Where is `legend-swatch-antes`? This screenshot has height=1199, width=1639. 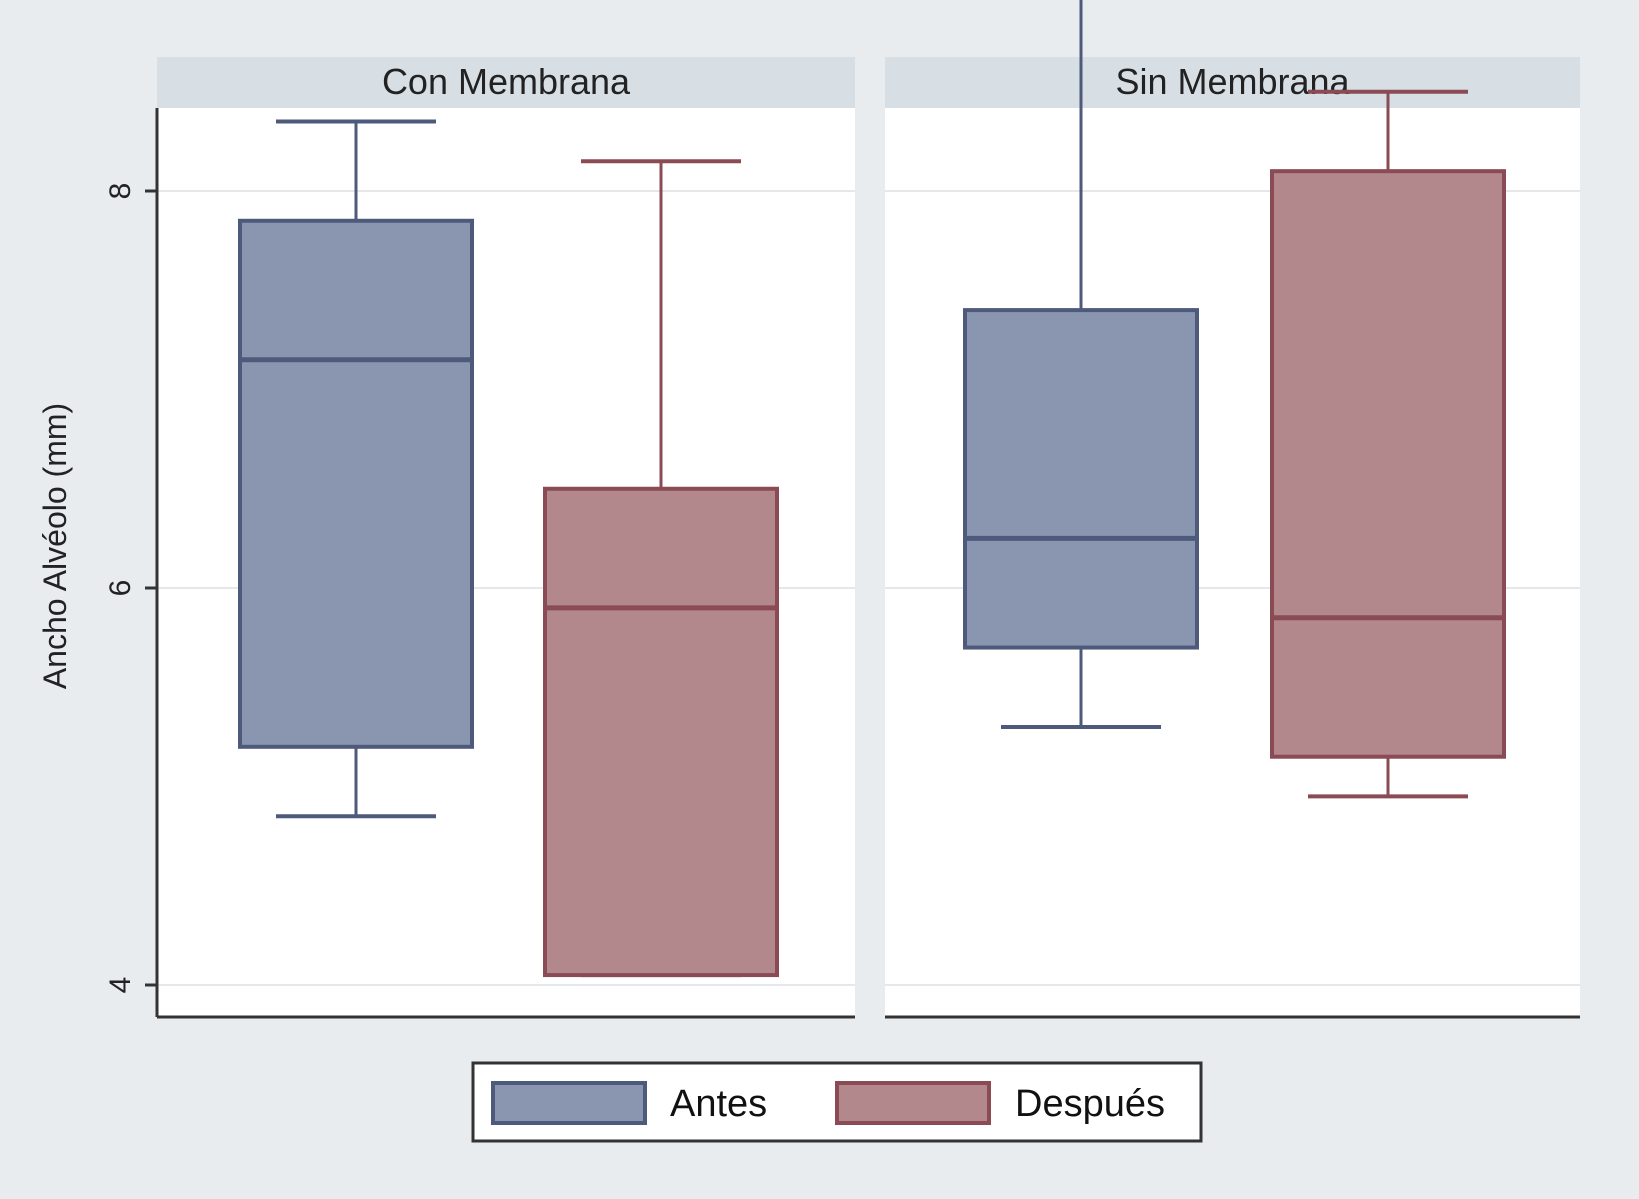
legend-swatch-antes is located at coordinates (569, 1103).